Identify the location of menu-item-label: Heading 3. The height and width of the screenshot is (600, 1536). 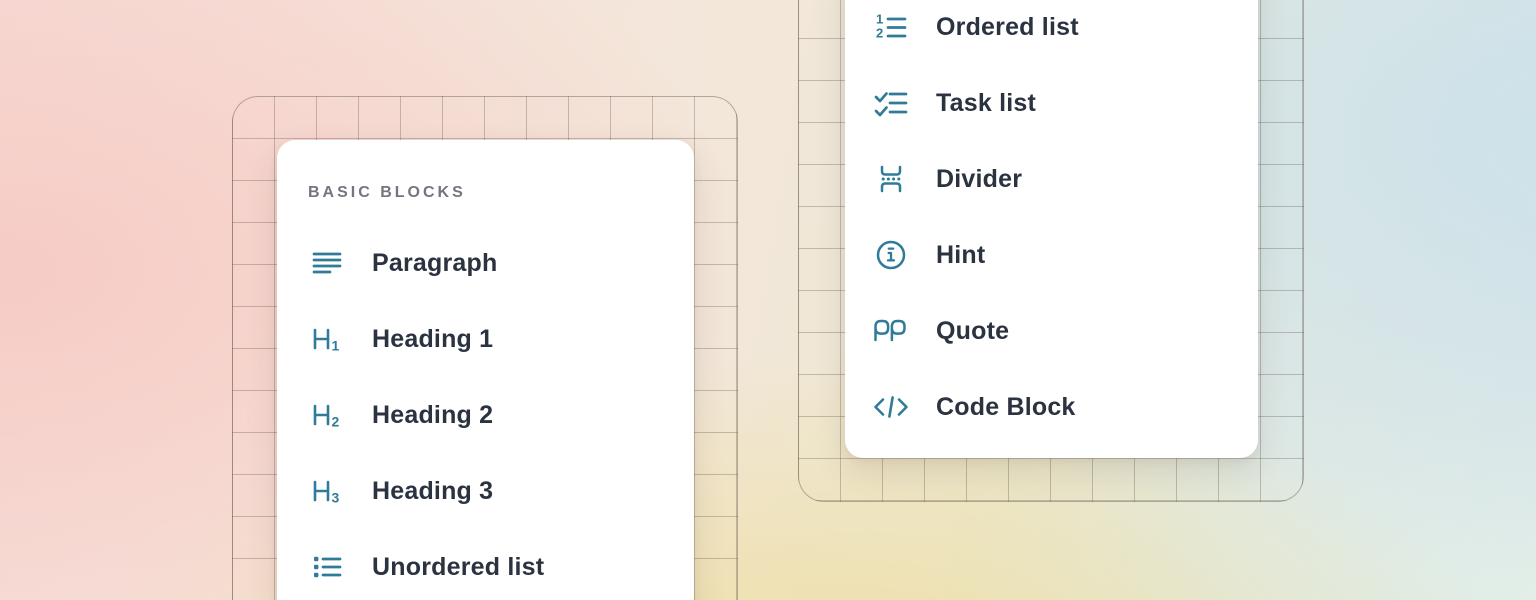
(433, 490).